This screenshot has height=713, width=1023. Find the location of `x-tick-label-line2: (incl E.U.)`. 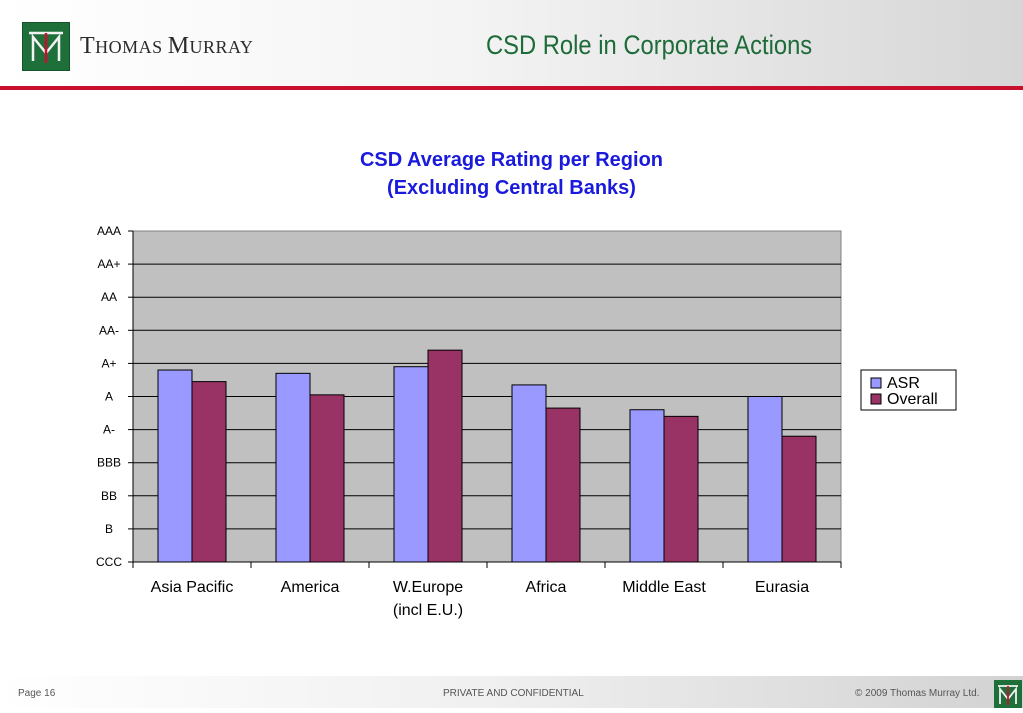

x-tick-label-line2: (incl E.U.) is located at coordinates (428, 610).